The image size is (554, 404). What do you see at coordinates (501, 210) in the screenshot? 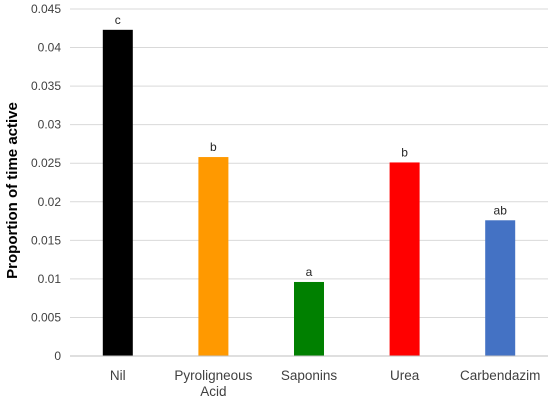
I see `data-label: ab` at bounding box center [501, 210].